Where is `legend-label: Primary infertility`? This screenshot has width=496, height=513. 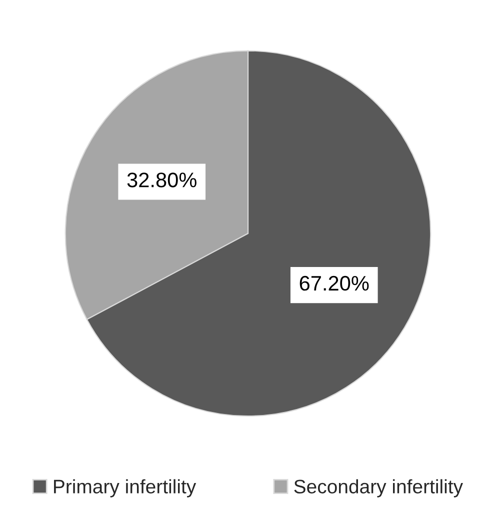 legend-label: Primary infertility is located at coordinates (125, 488).